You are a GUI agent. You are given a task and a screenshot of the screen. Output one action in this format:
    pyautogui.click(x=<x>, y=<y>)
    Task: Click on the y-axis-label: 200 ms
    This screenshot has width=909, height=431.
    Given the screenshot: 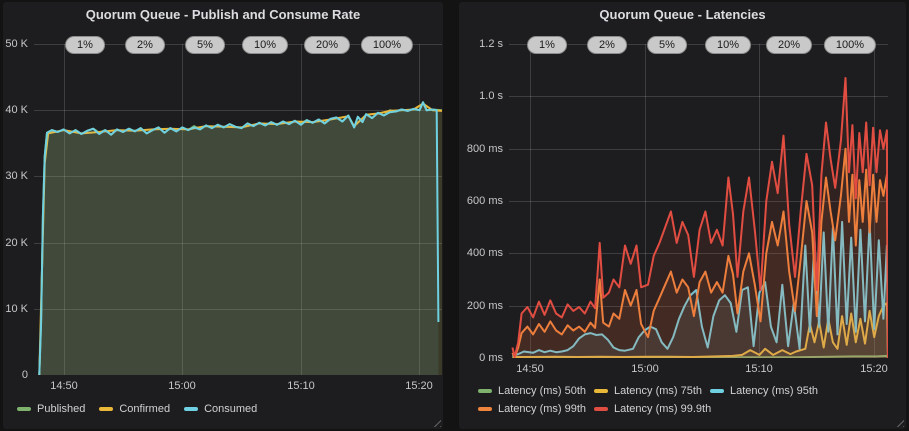 What is the action you would take?
    pyautogui.click(x=484, y=305)
    